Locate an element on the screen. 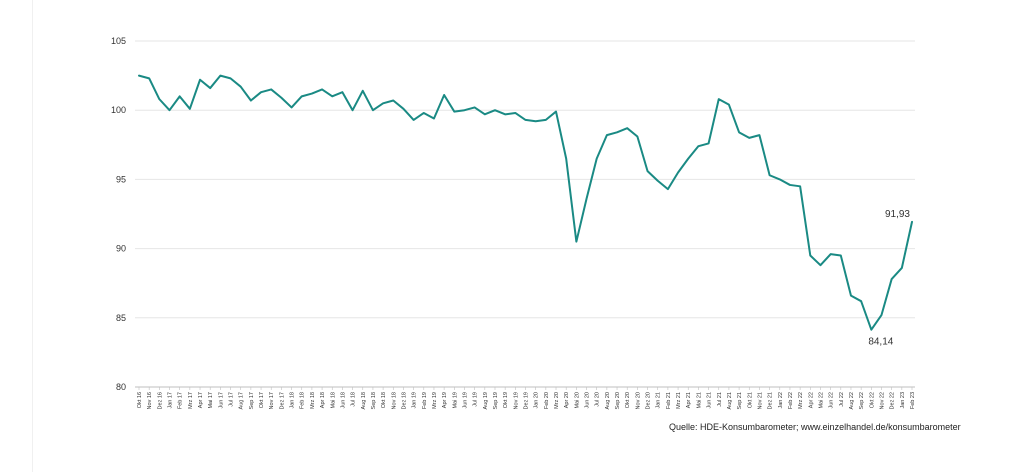  x-tick-label: Mrz 22 is located at coordinates (801, 400).